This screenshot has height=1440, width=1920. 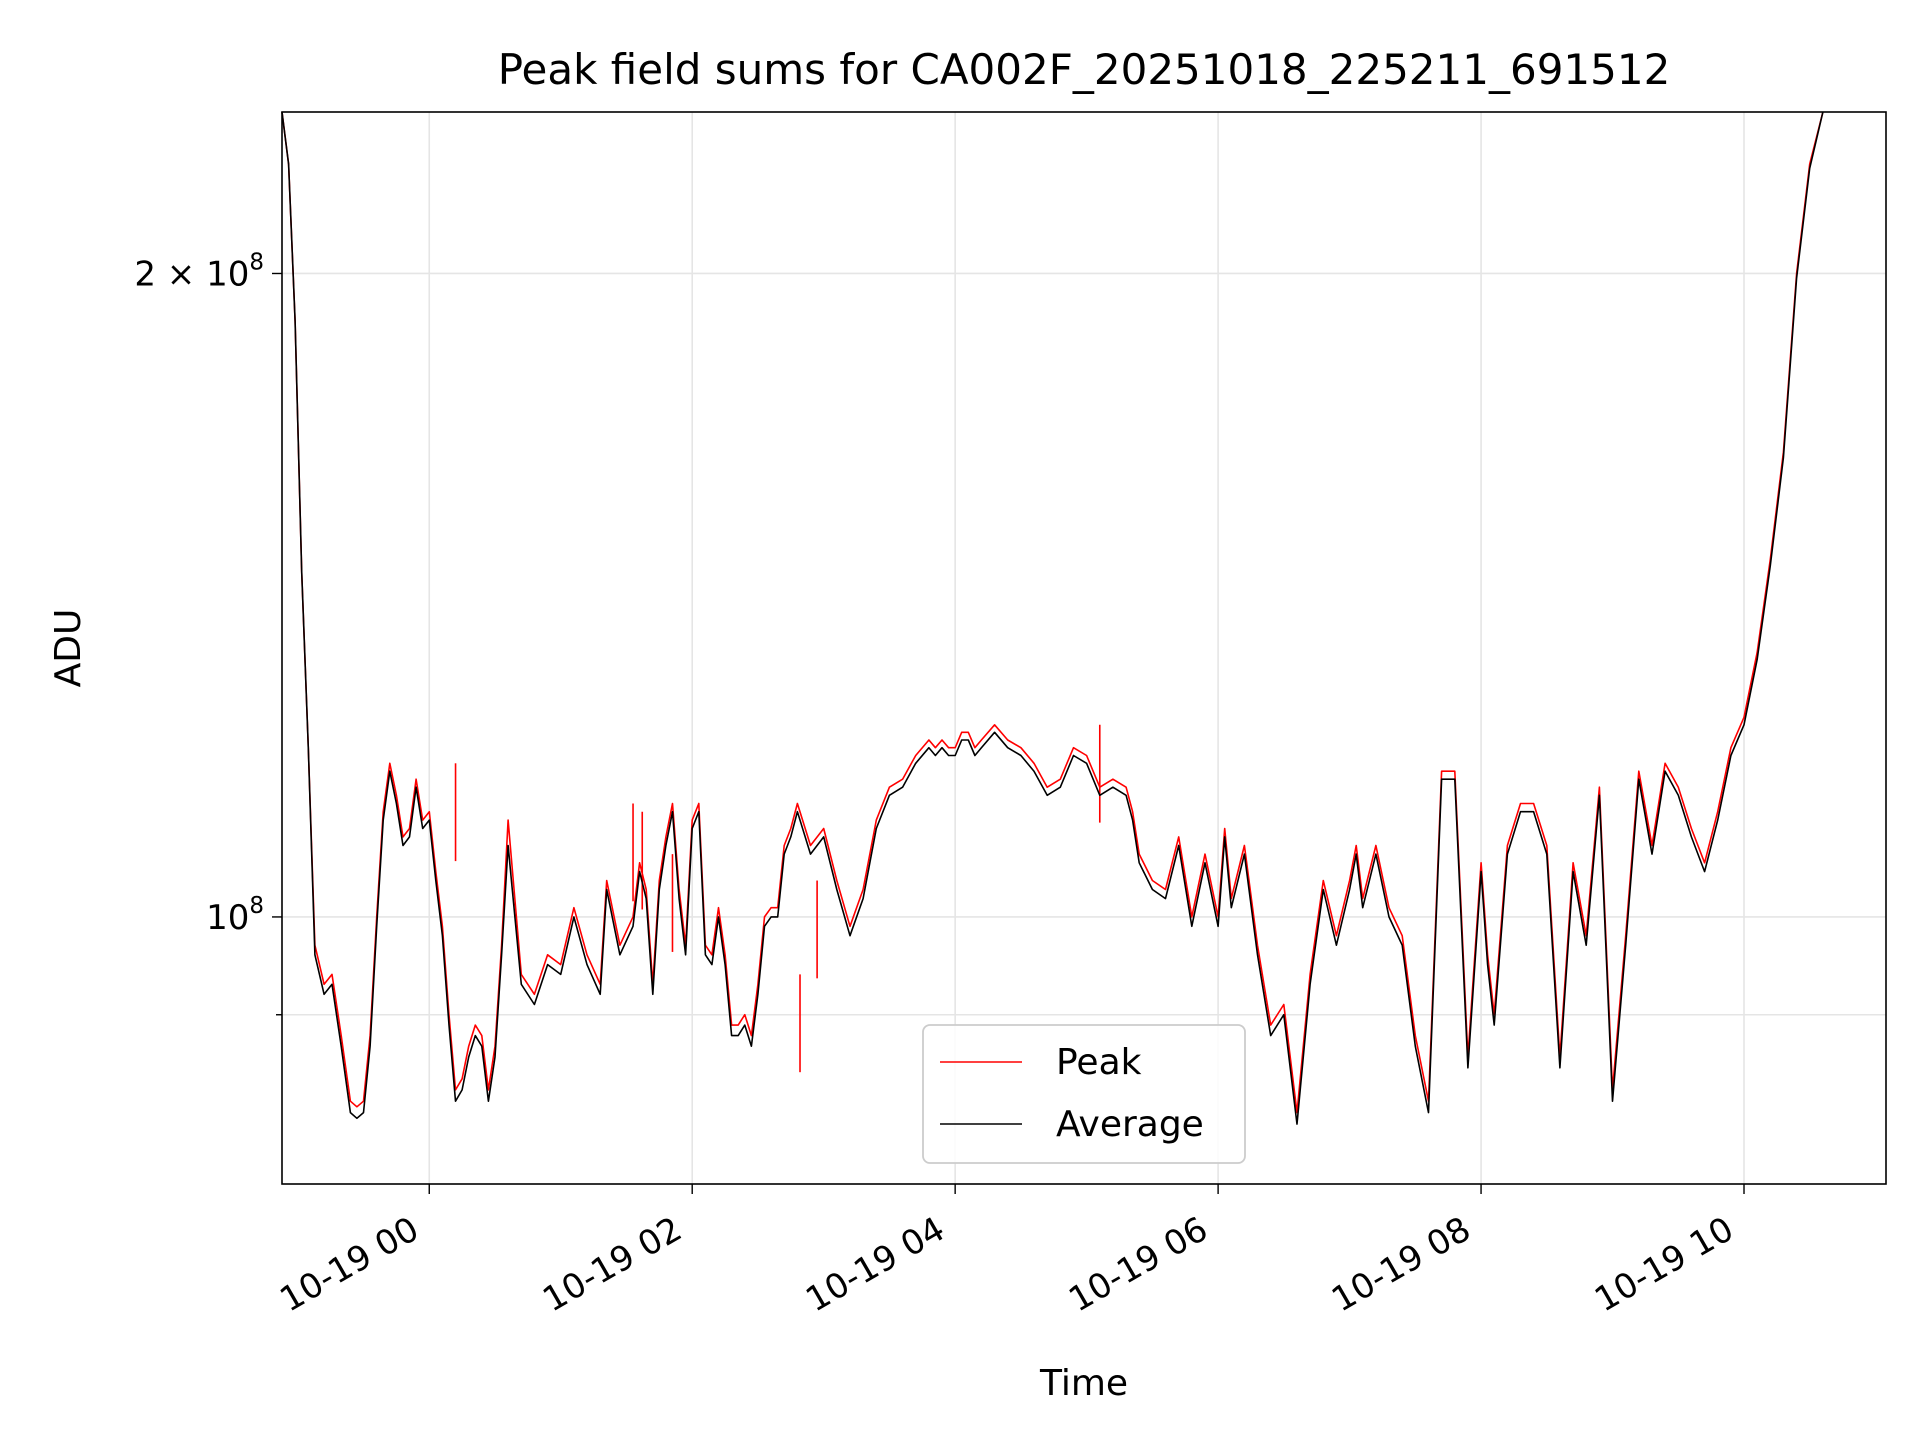 What do you see at coordinates (1083, 1383) in the screenshot?
I see `x-axis-label: Time` at bounding box center [1083, 1383].